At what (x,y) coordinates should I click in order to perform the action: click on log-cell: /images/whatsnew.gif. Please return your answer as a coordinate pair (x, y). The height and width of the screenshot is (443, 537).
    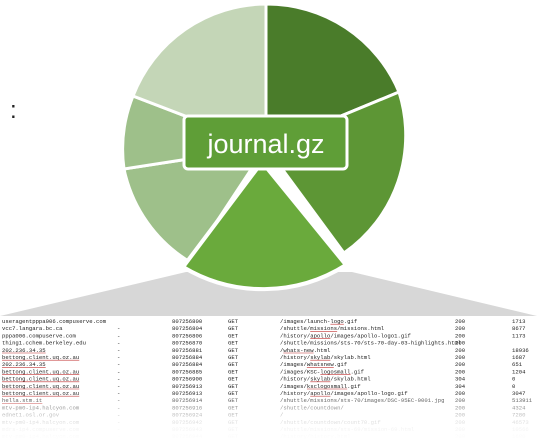
    Looking at the image, I should click on (313, 364).